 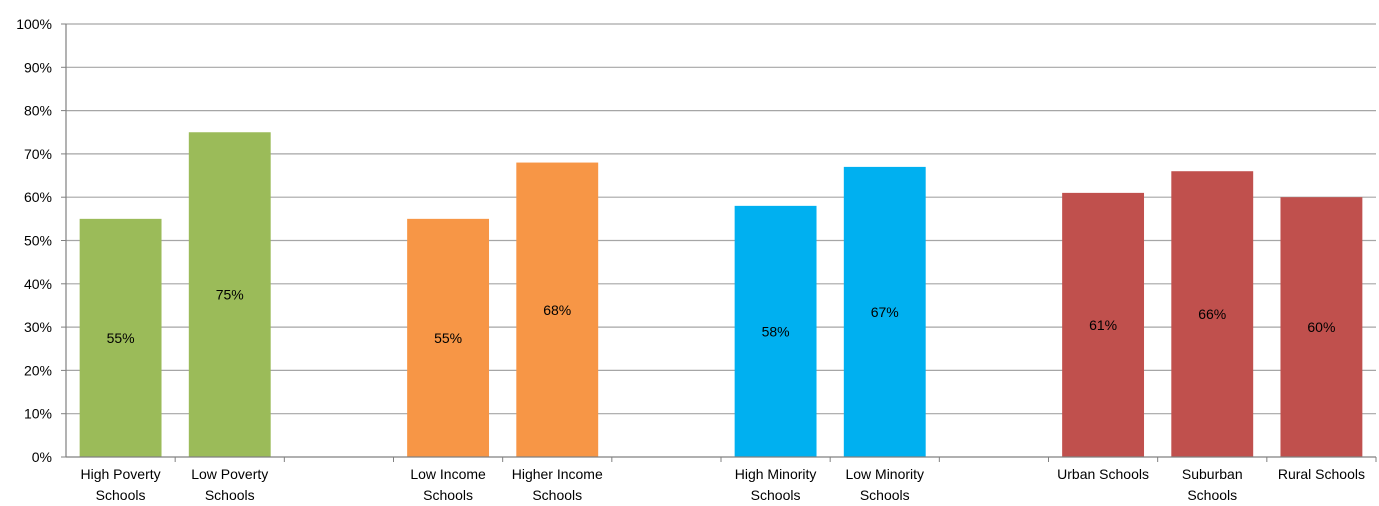 I want to click on bar-value-label: 60%, so click(x=1321, y=327).